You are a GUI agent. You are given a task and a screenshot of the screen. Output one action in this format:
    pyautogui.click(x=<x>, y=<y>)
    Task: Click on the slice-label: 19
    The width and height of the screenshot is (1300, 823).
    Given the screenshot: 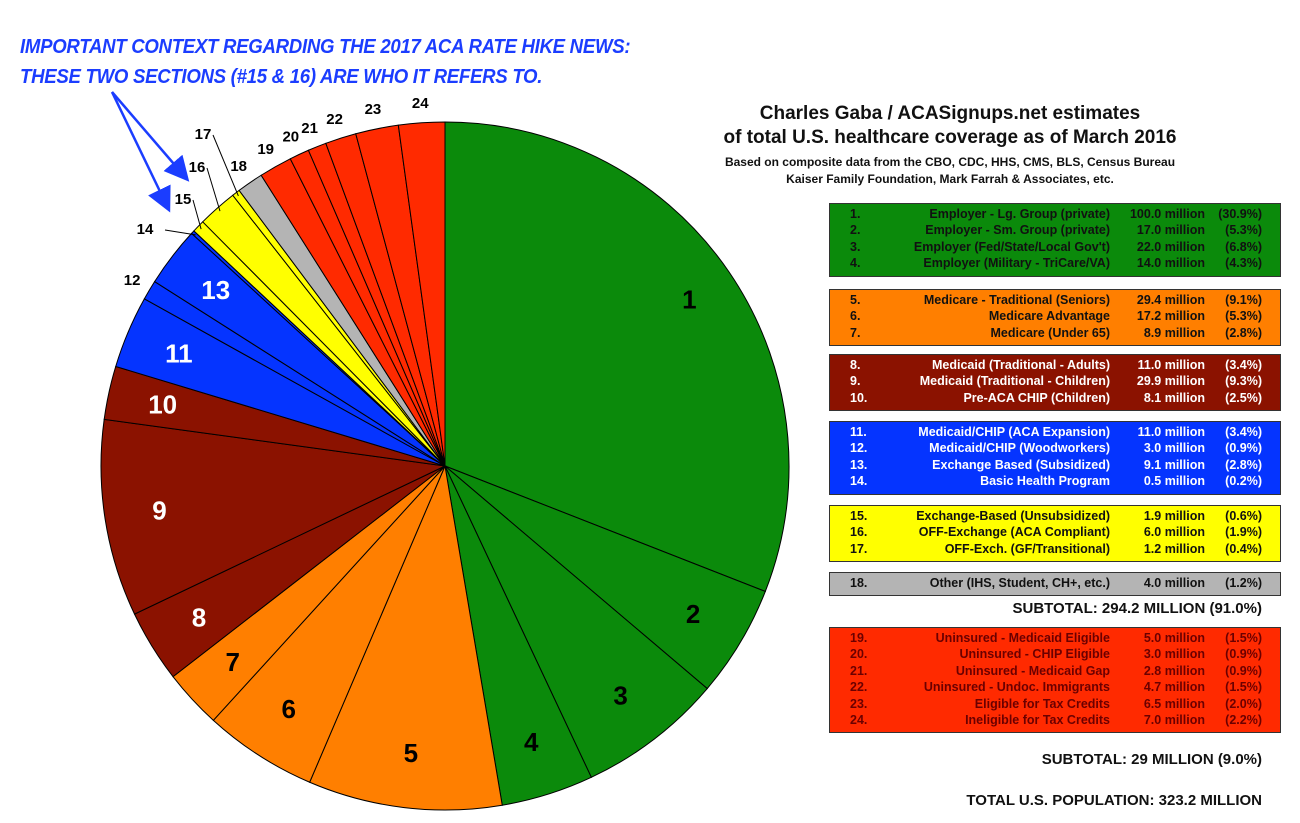 What is the action you would take?
    pyautogui.click(x=265, y=149)
    